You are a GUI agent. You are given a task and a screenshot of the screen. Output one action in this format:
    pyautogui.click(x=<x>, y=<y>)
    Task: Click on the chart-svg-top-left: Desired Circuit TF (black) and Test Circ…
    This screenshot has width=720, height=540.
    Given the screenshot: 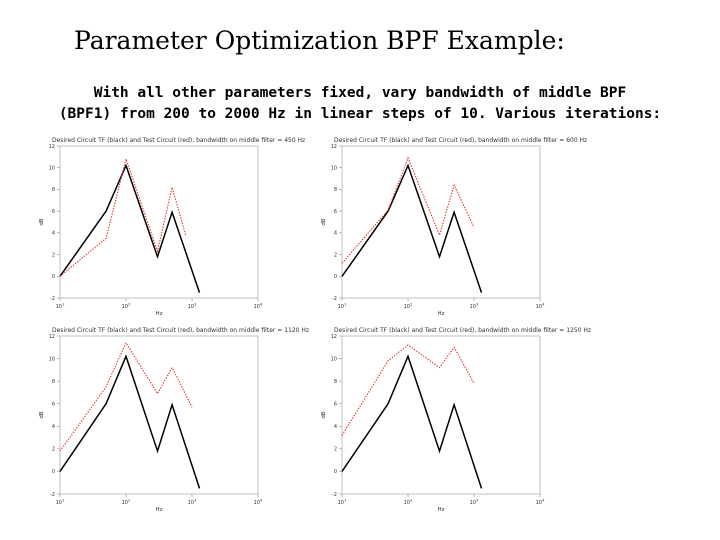 What is the action you would take?
    pyautogui.click(x=172, y=227)
    